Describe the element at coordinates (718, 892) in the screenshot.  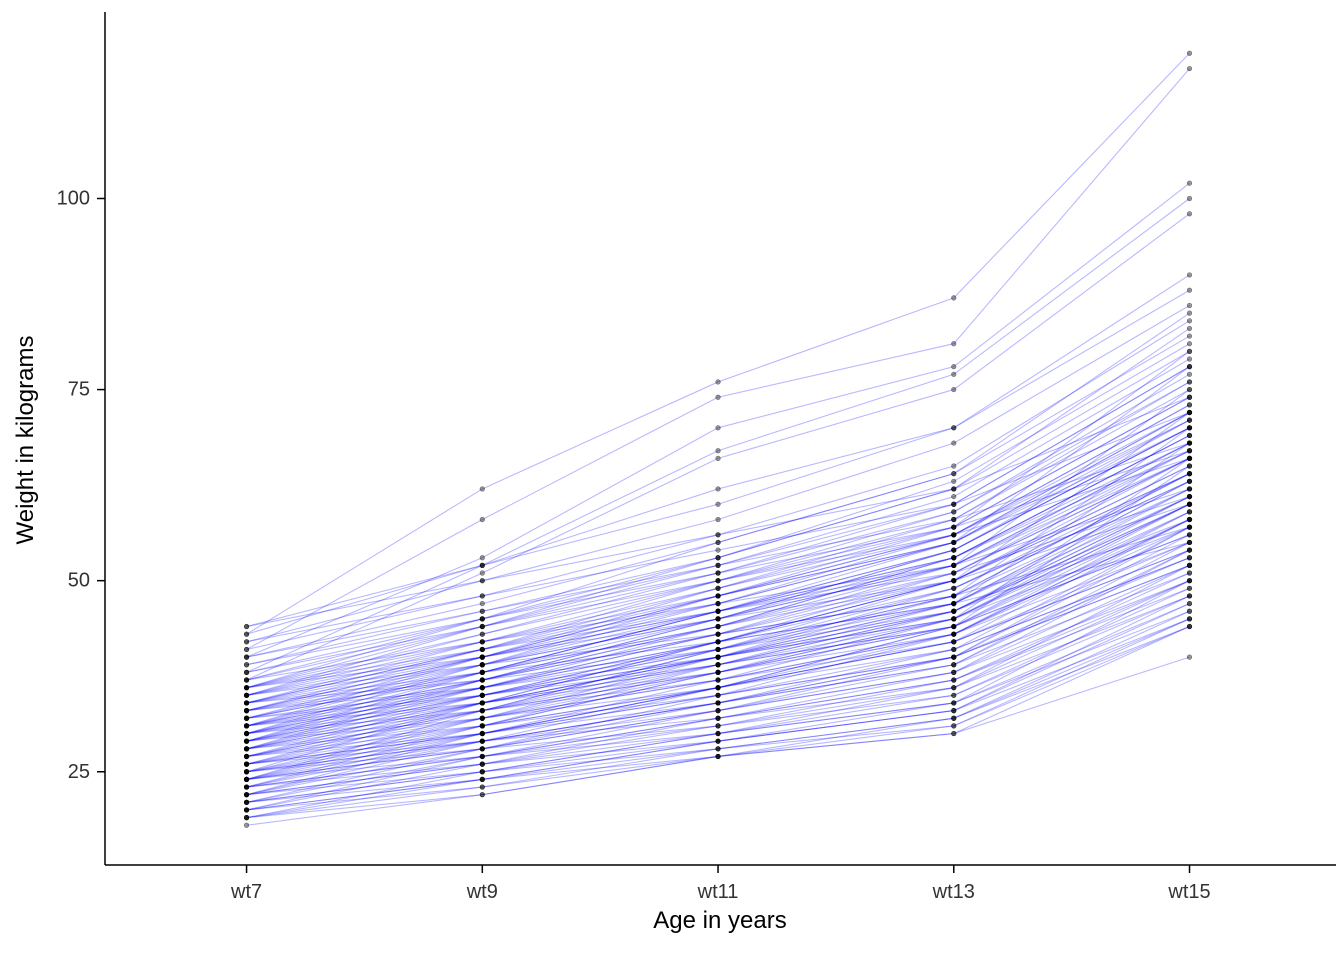
I see `x-tick-label: wt11` at that location.